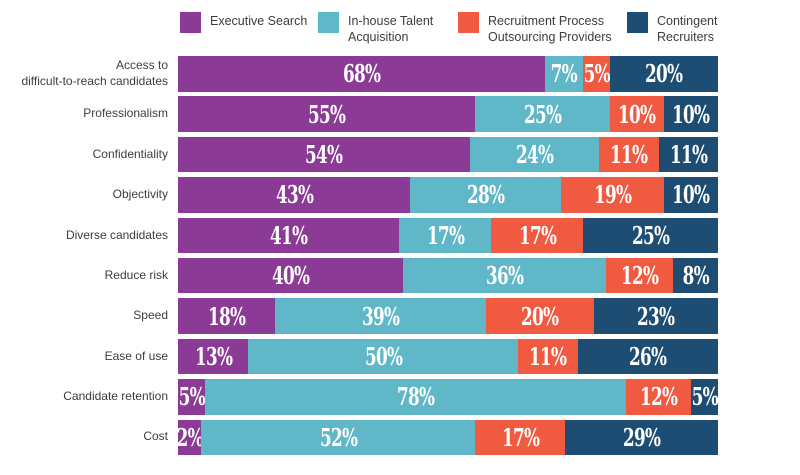  I want to click on row-label: Access to difficult-to-reach candidates, so click(94, 73).